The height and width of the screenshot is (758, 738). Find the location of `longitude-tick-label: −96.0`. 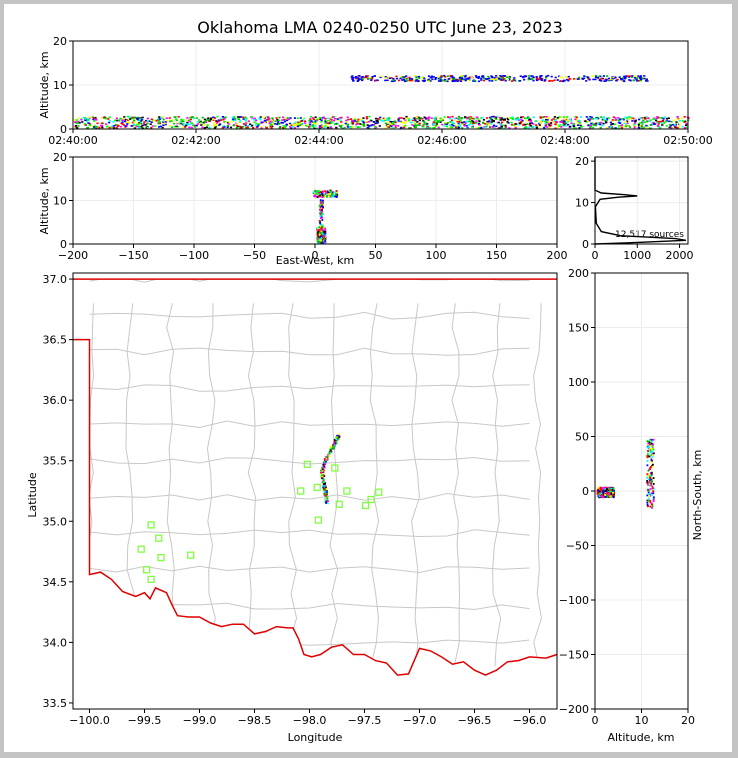

longitude-tick-label: −96.0 is located at coordinates (530, 720).